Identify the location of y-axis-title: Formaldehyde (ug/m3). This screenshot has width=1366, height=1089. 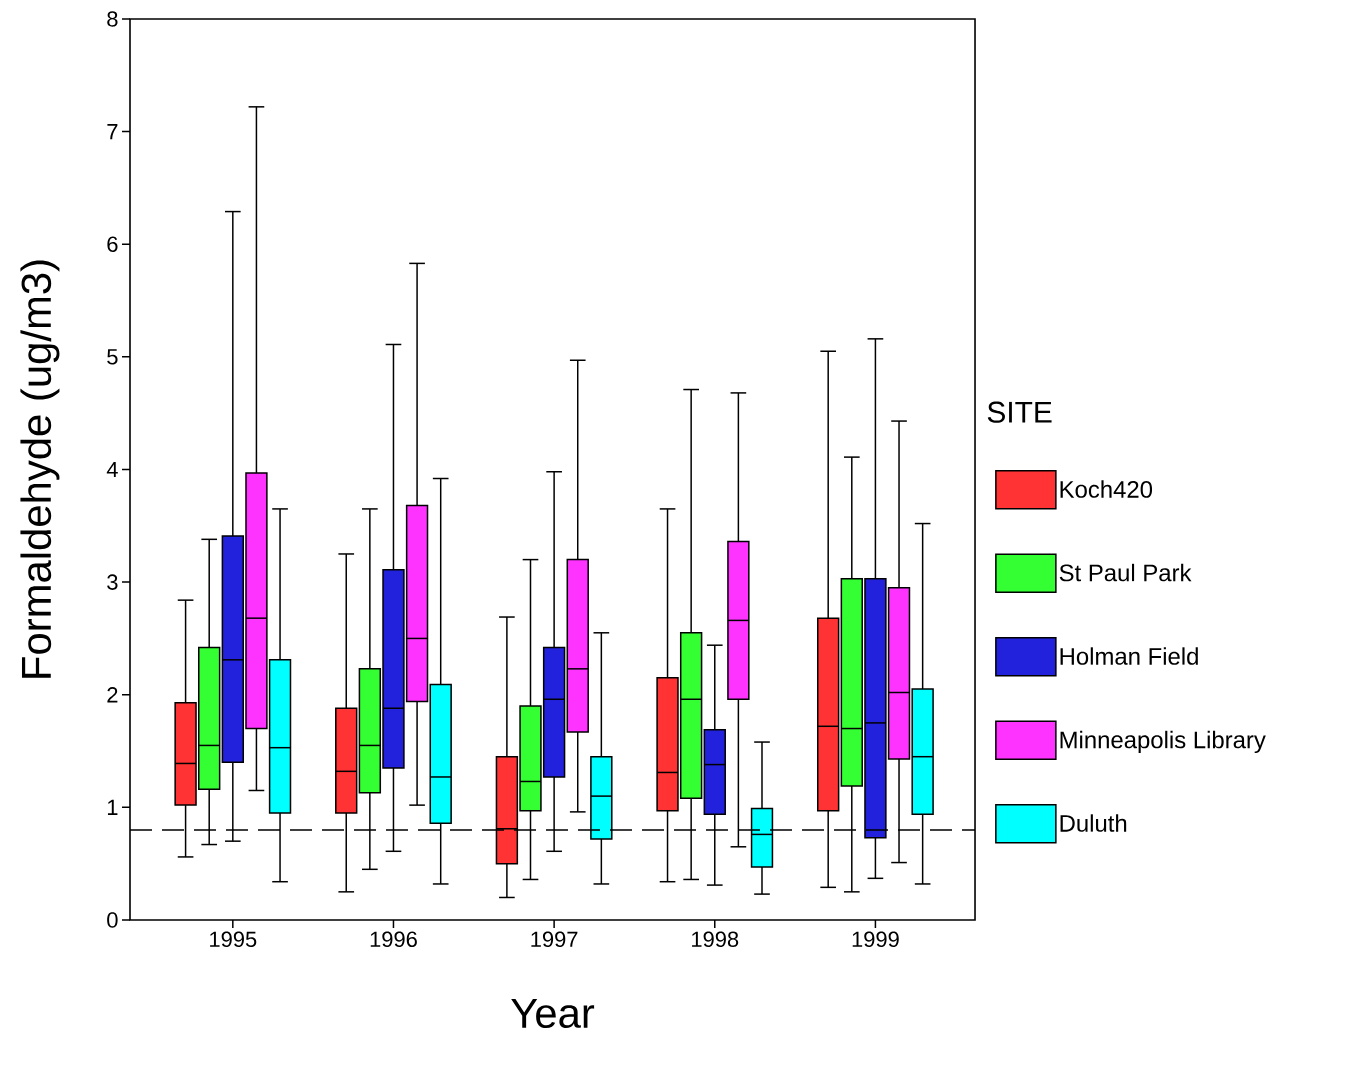
(40, 469).